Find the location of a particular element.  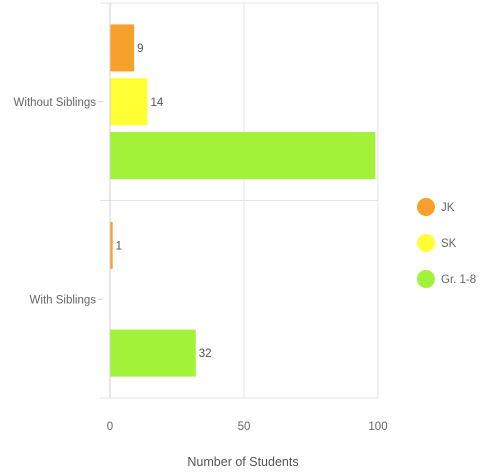

data-label: 32 is located at coordinates (205, 354).